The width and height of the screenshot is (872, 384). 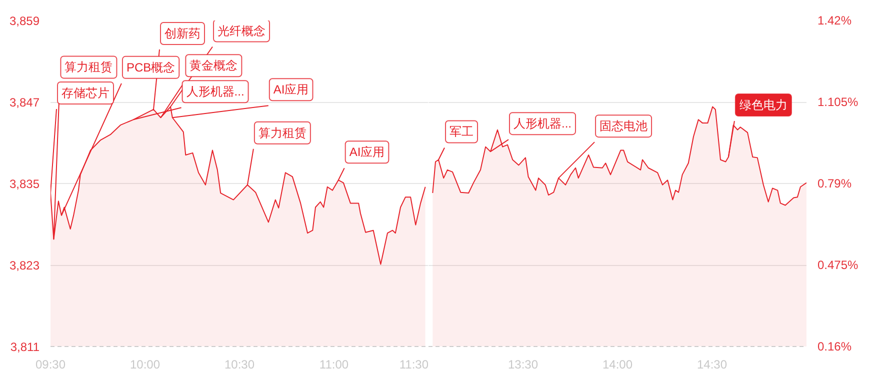 I want to click on annotation: 黄金概念, so click(x=214, y=65).